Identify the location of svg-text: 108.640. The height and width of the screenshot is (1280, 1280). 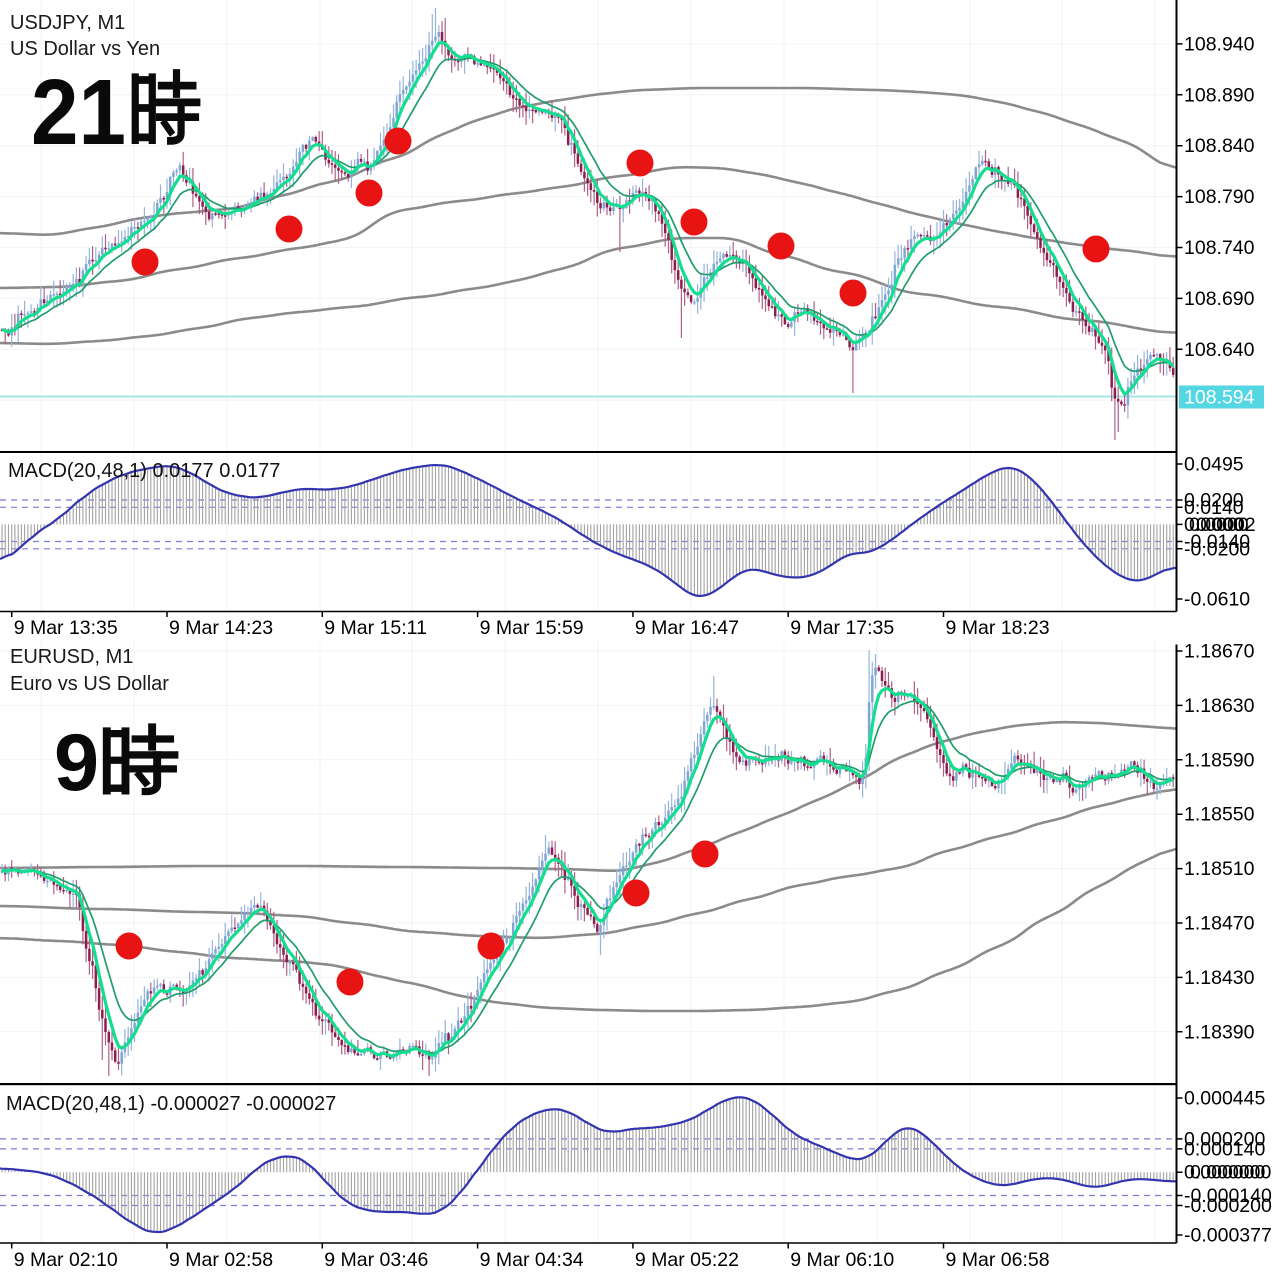
(1219, 350).